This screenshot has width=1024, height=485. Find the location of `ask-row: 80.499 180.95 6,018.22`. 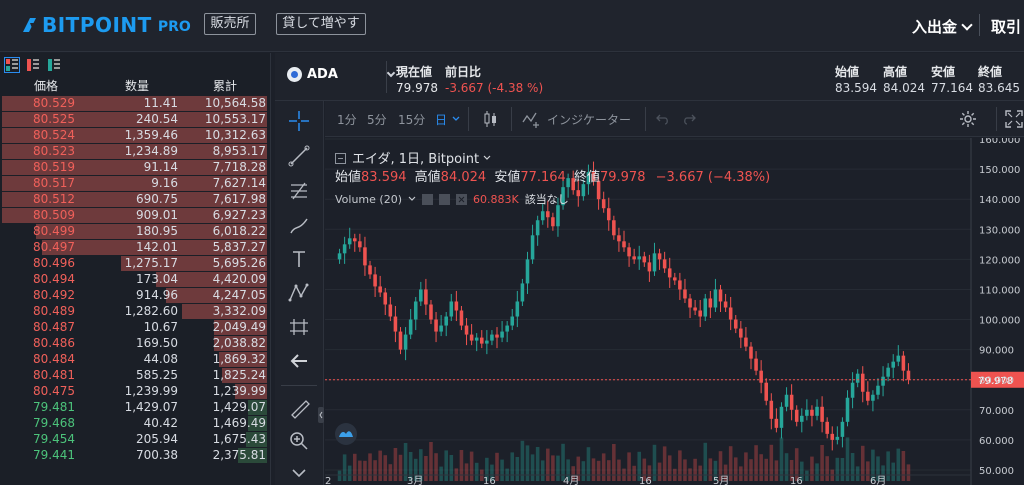

ask-row: 80.499 180.95 6,018.22 is located at coordinates (135, 231).